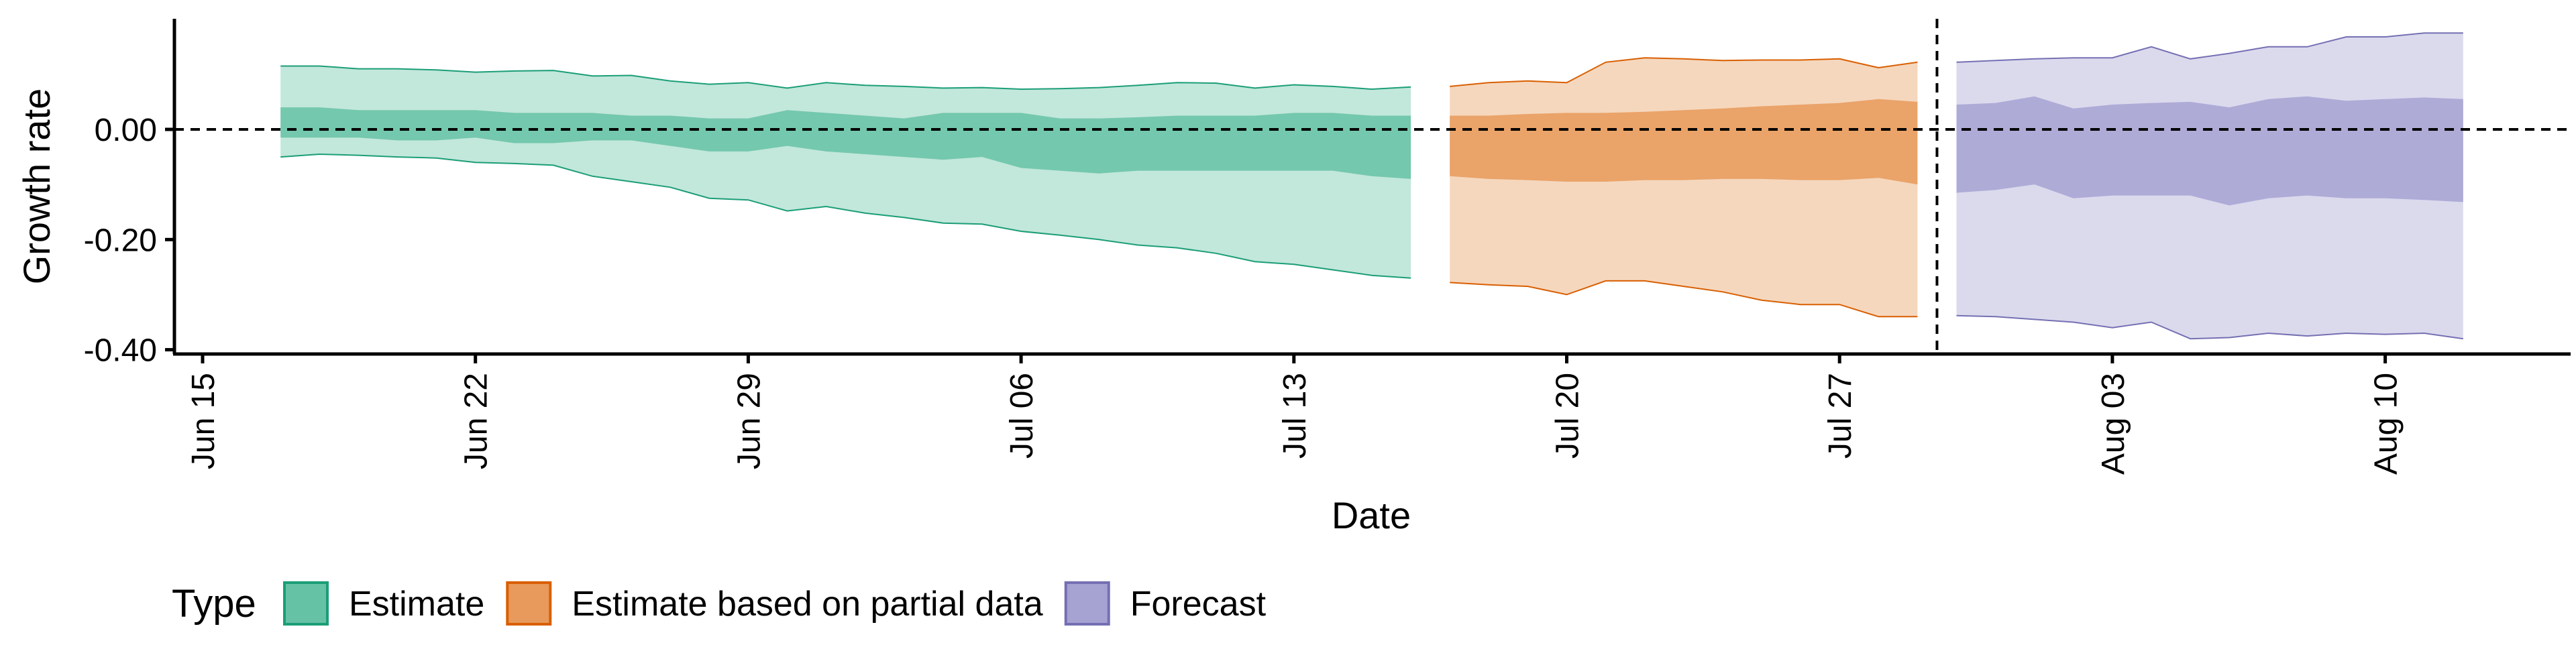 The width and height of the screenshot is (2576, 647). I want to click on x-tick-label: Aug 10, so click(2386, 424).